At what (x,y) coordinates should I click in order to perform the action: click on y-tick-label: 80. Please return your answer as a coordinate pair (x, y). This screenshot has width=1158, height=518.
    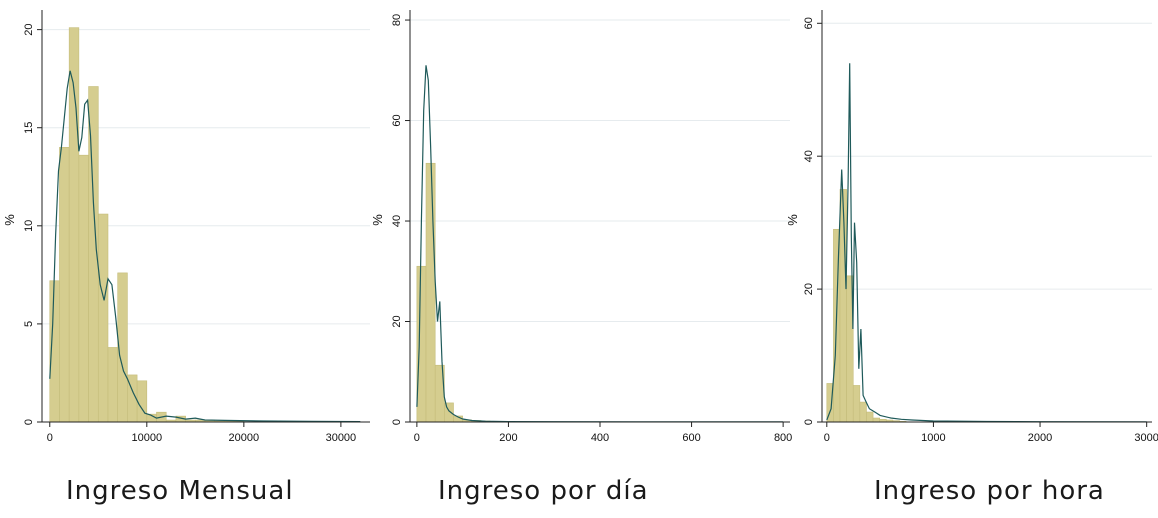
    Looking at the image, I should click on (397, 20).